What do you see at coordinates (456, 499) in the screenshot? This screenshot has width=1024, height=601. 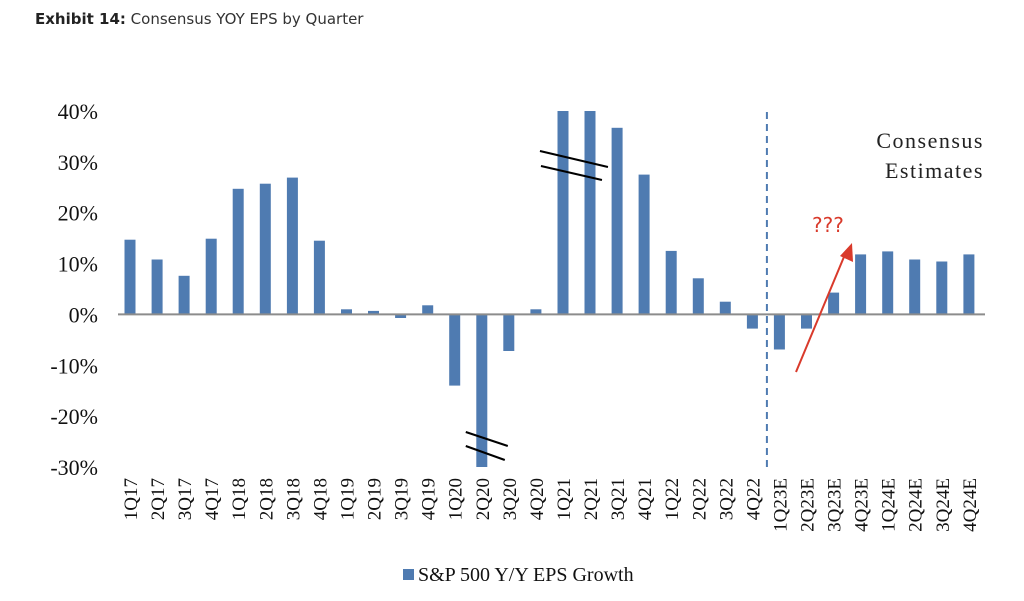 I see `x-tick-label: 1Q20` at bounding box center [456, 499].